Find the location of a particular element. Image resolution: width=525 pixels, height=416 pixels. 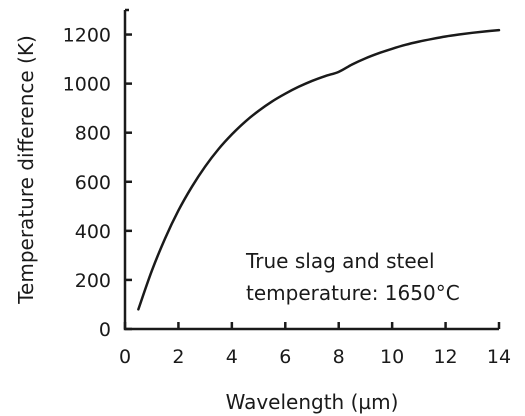

y-axis-ticks: 0 200 400 600 800 1000 1200 is located at coordinates (97, 183).